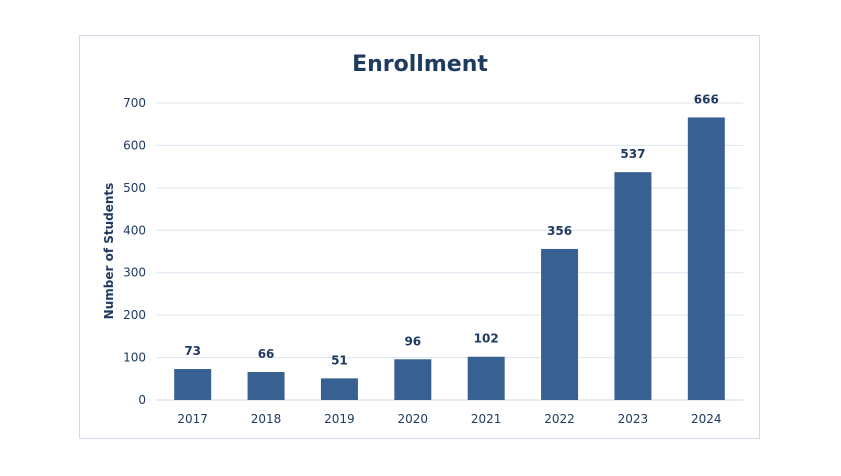 The height and width of the screenshot is (476, 841). What do you see at coordinates (134, 358) in the screenshot?
I see `y-tick-label: 100` at bounding box center [134, 358].